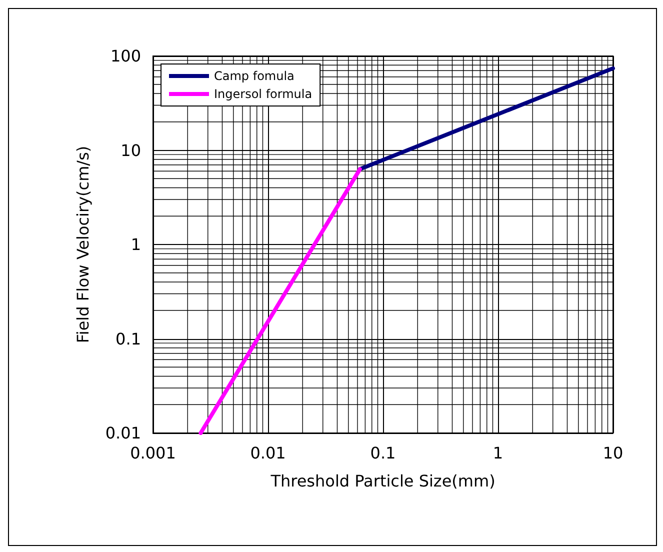  I want to click on x-tick-label: 0.001, so click(153, 453).